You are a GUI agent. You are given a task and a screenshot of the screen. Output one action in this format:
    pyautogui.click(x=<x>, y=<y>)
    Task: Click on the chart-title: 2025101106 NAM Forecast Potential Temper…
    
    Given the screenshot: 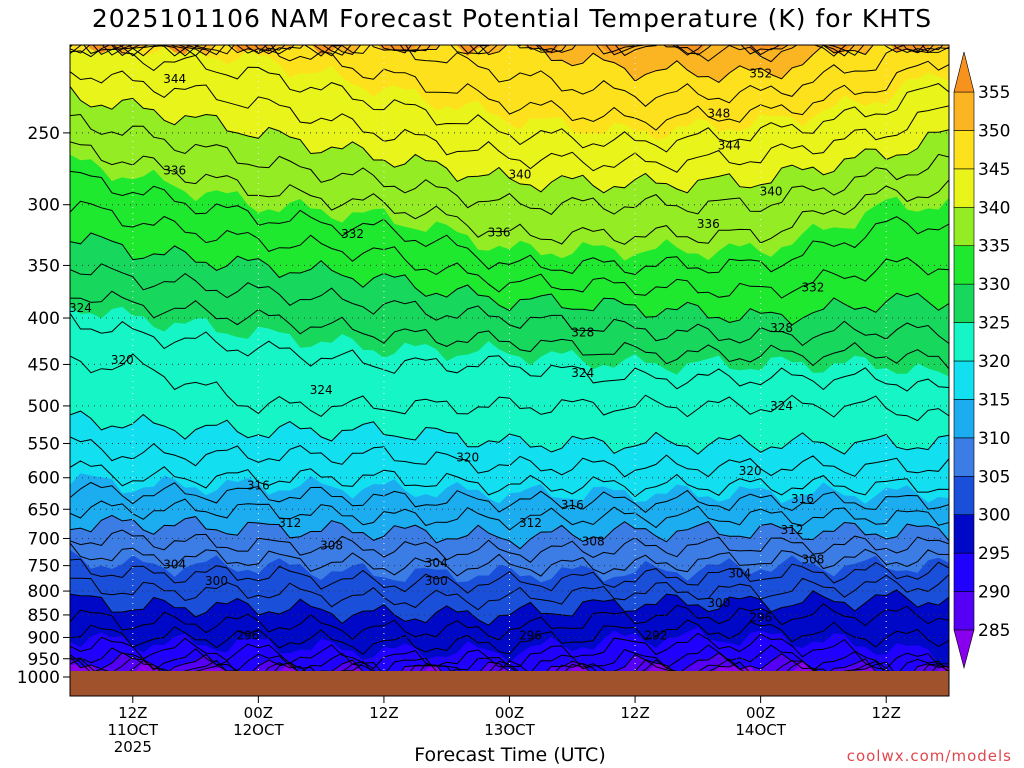 What is the action you would take?
    pyautogui.click(x=512, y=18)
    